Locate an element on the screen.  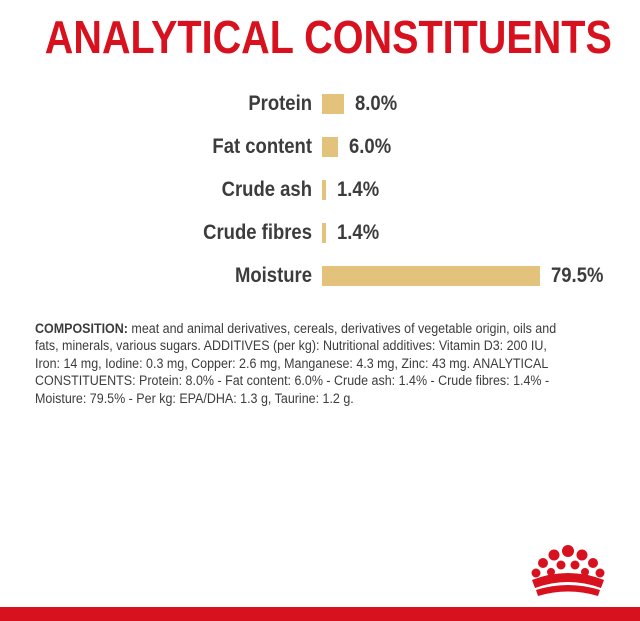
royal-canin-crown-icon is located at coordinates (568, 570).